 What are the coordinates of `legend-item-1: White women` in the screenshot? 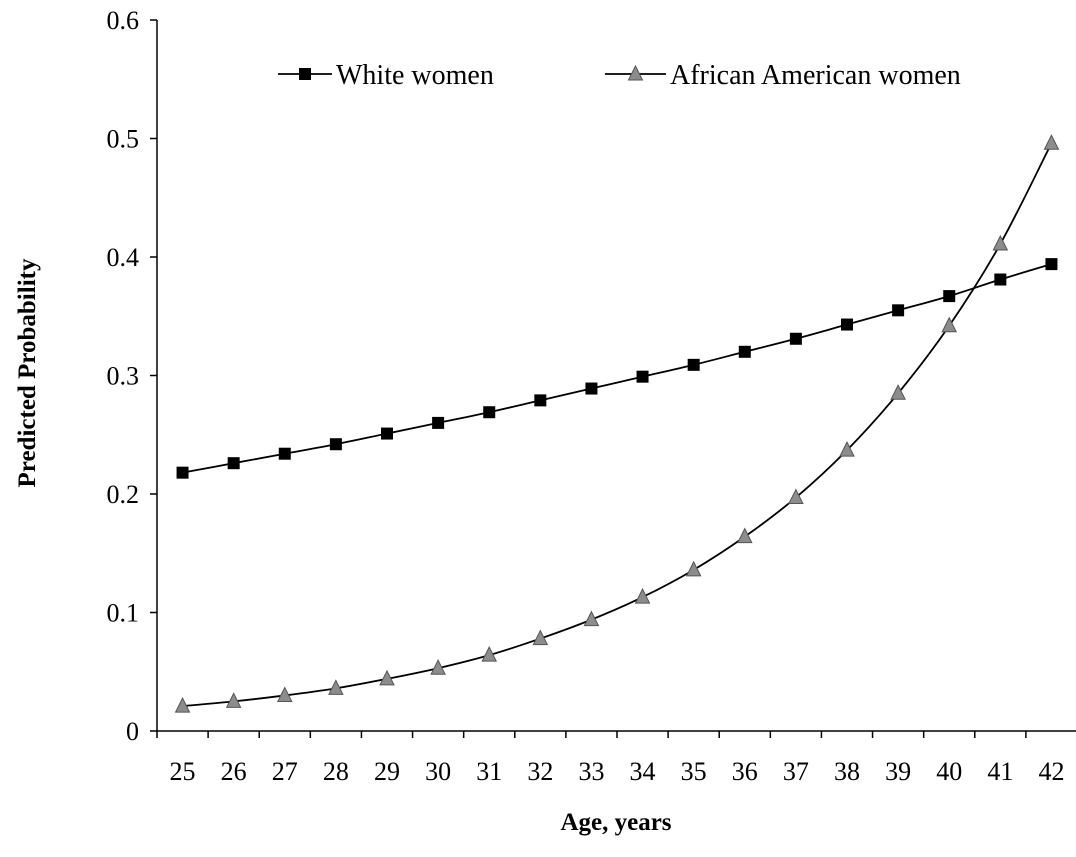 It's located at (386, 75).